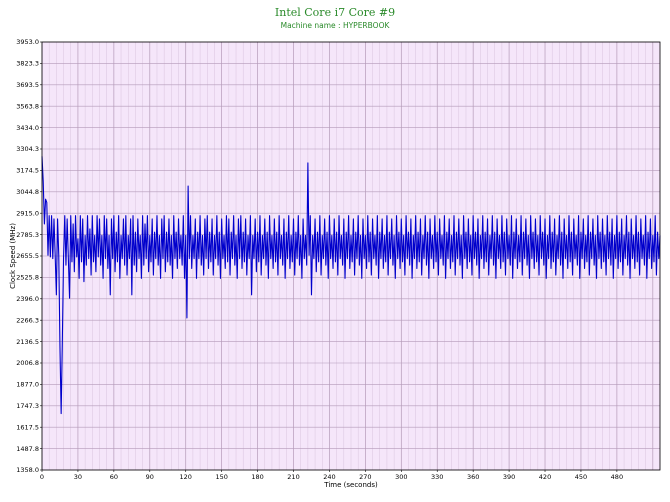  What do you see at coordinates (42, 477) in the screenshot?
I see `x-tick-label: 0` at bounding box center [42, 477].